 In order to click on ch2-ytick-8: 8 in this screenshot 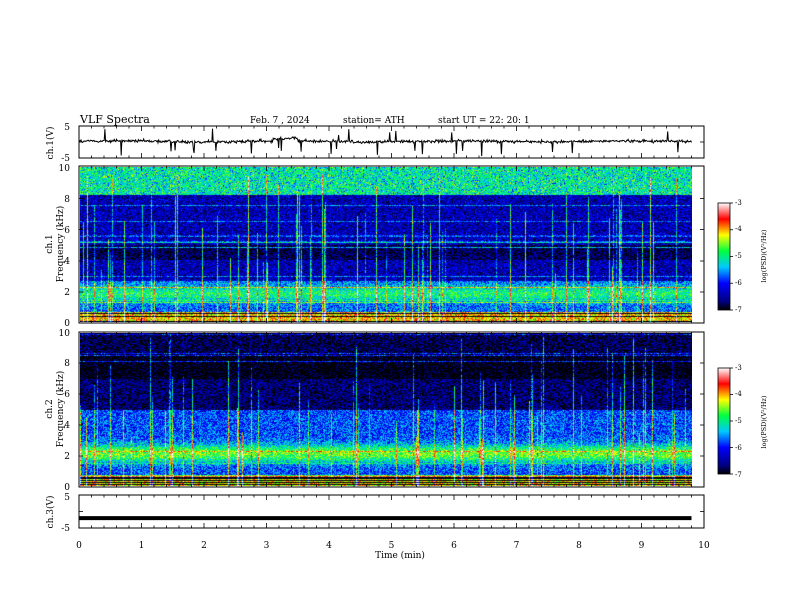, I will do `click(67, 364)`.